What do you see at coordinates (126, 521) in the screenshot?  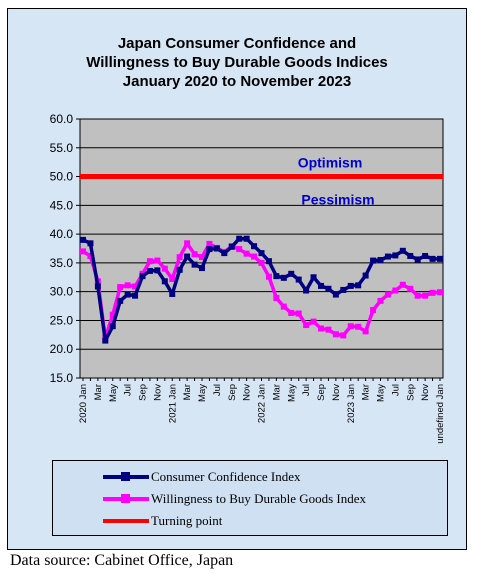 I see `legend-swatch-turning-point` at bounding box center [126, 521].